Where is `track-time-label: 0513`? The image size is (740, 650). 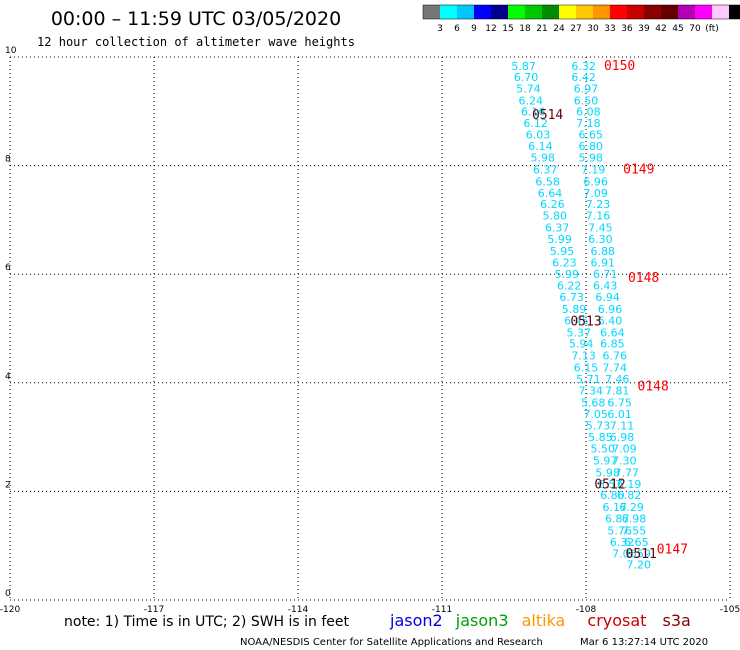
track-time-label: 0513 is located at coordinates (585, 321).